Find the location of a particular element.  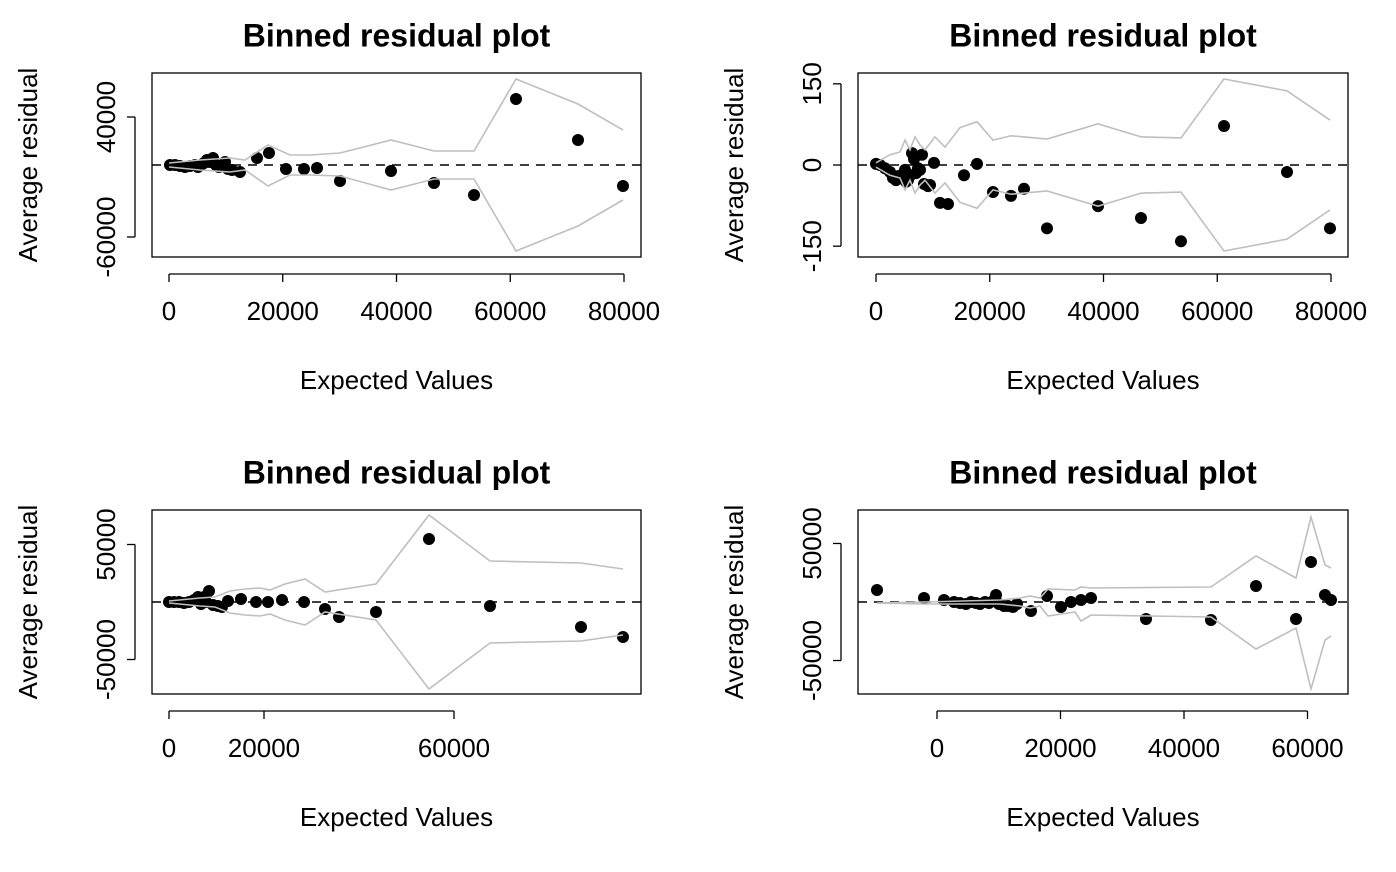

y-tick-label: -60000 is located at coordinates (106, 237).